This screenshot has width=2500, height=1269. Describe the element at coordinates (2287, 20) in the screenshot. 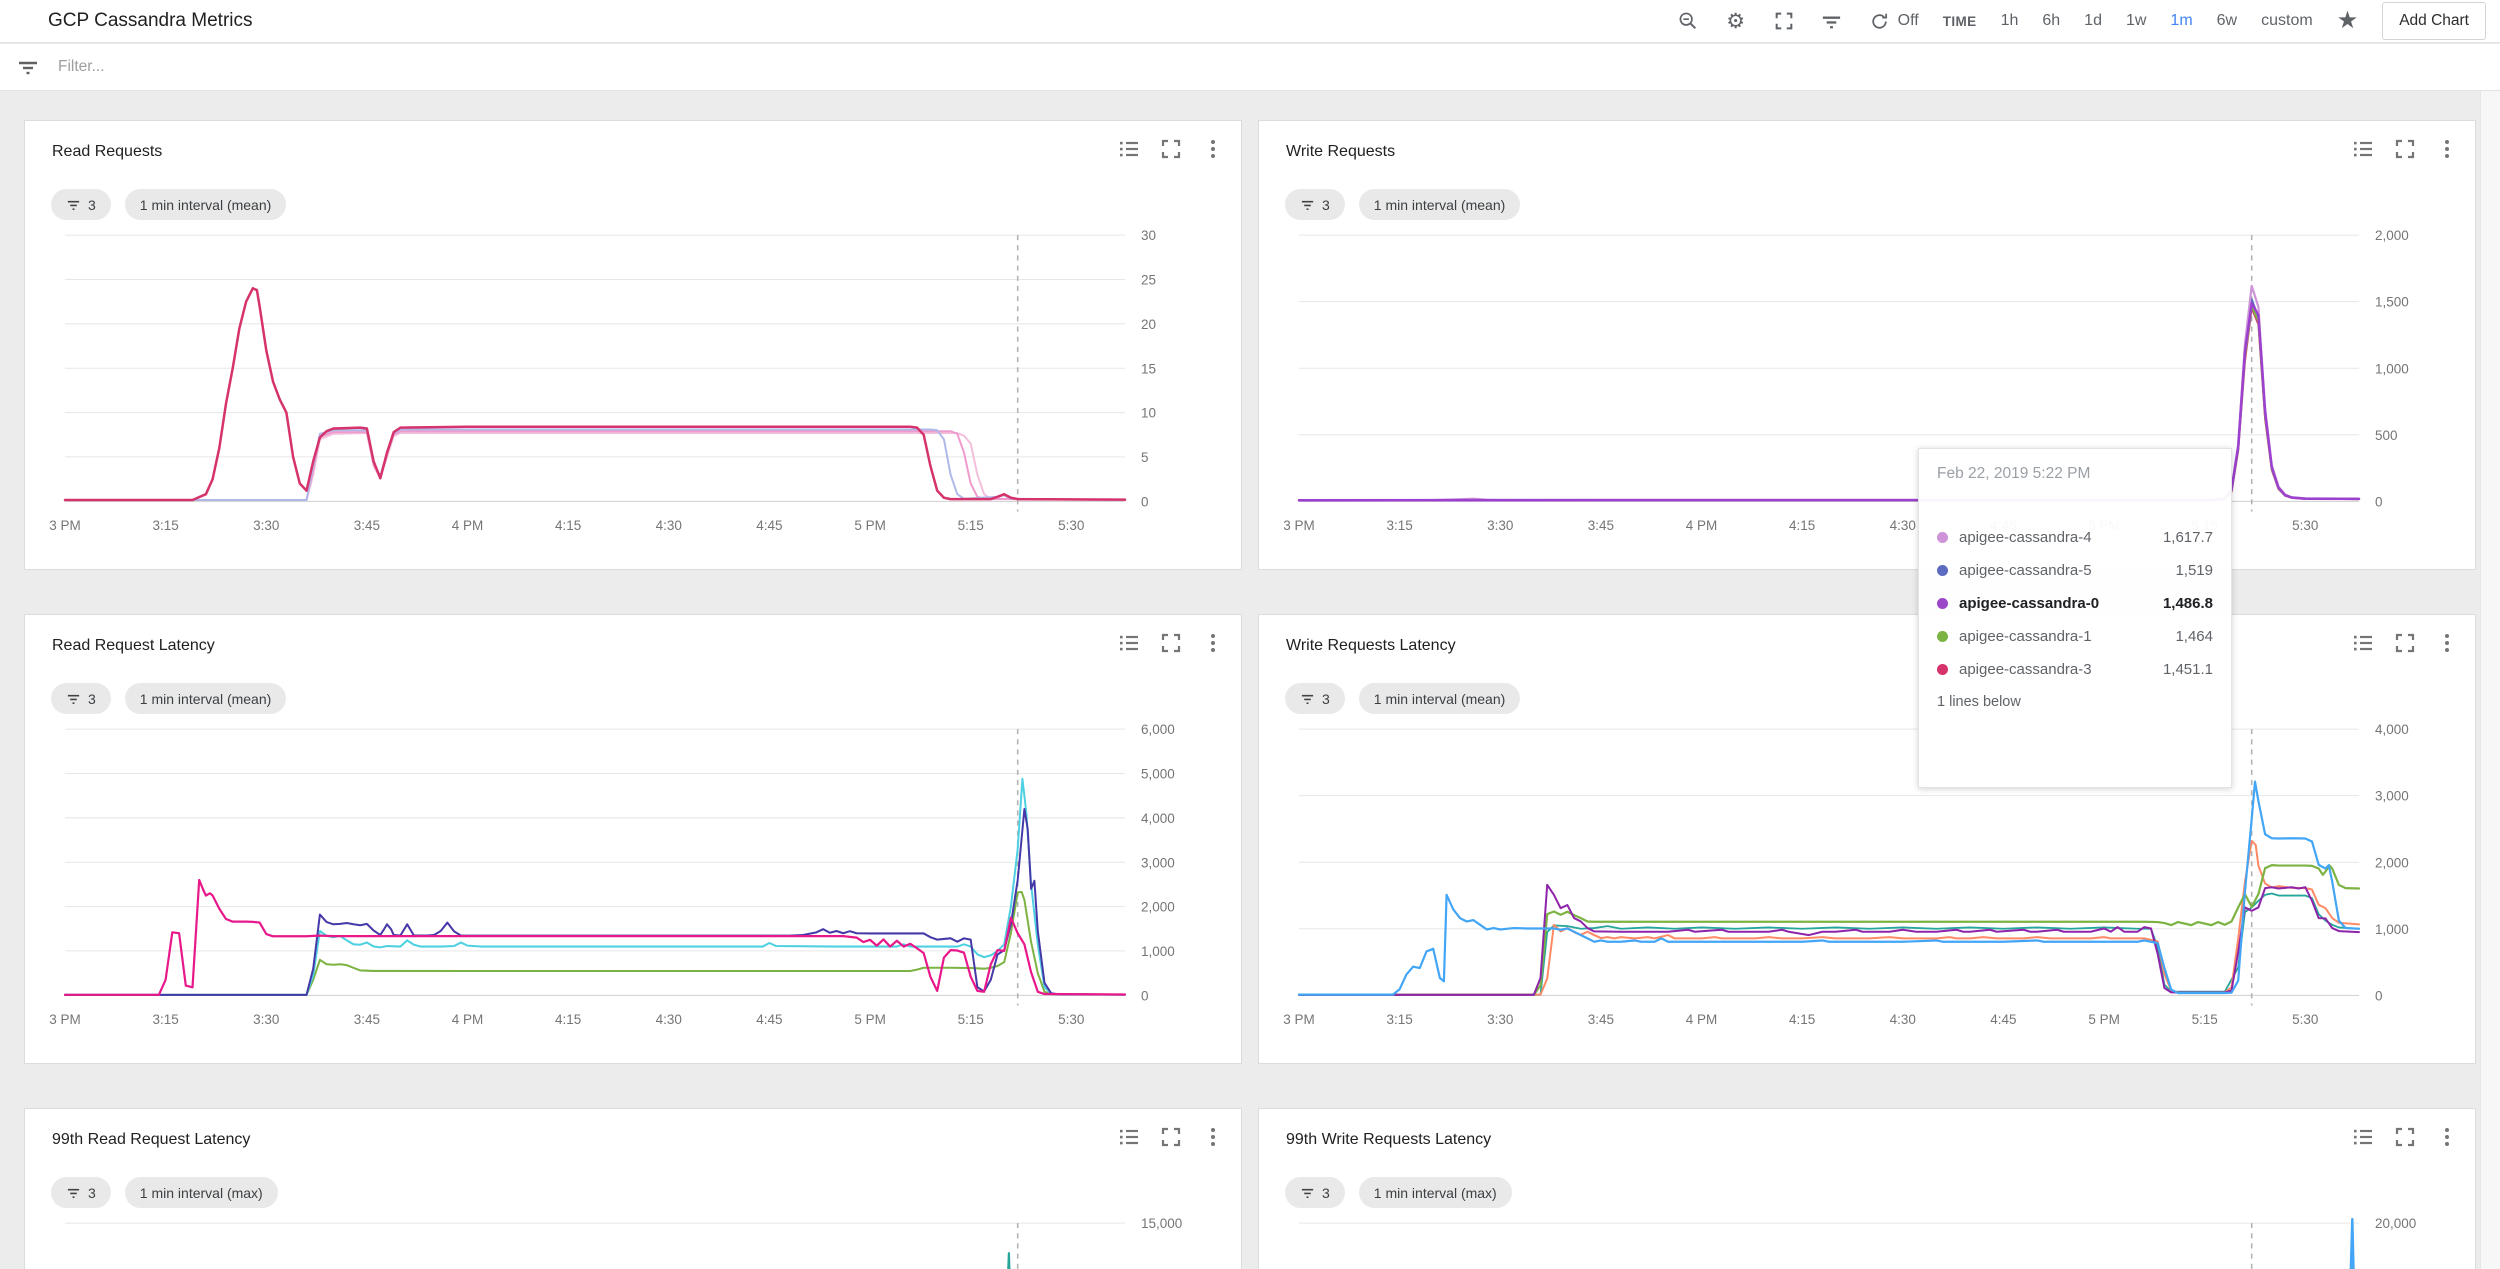

I see `range-custom: custom` at that location.